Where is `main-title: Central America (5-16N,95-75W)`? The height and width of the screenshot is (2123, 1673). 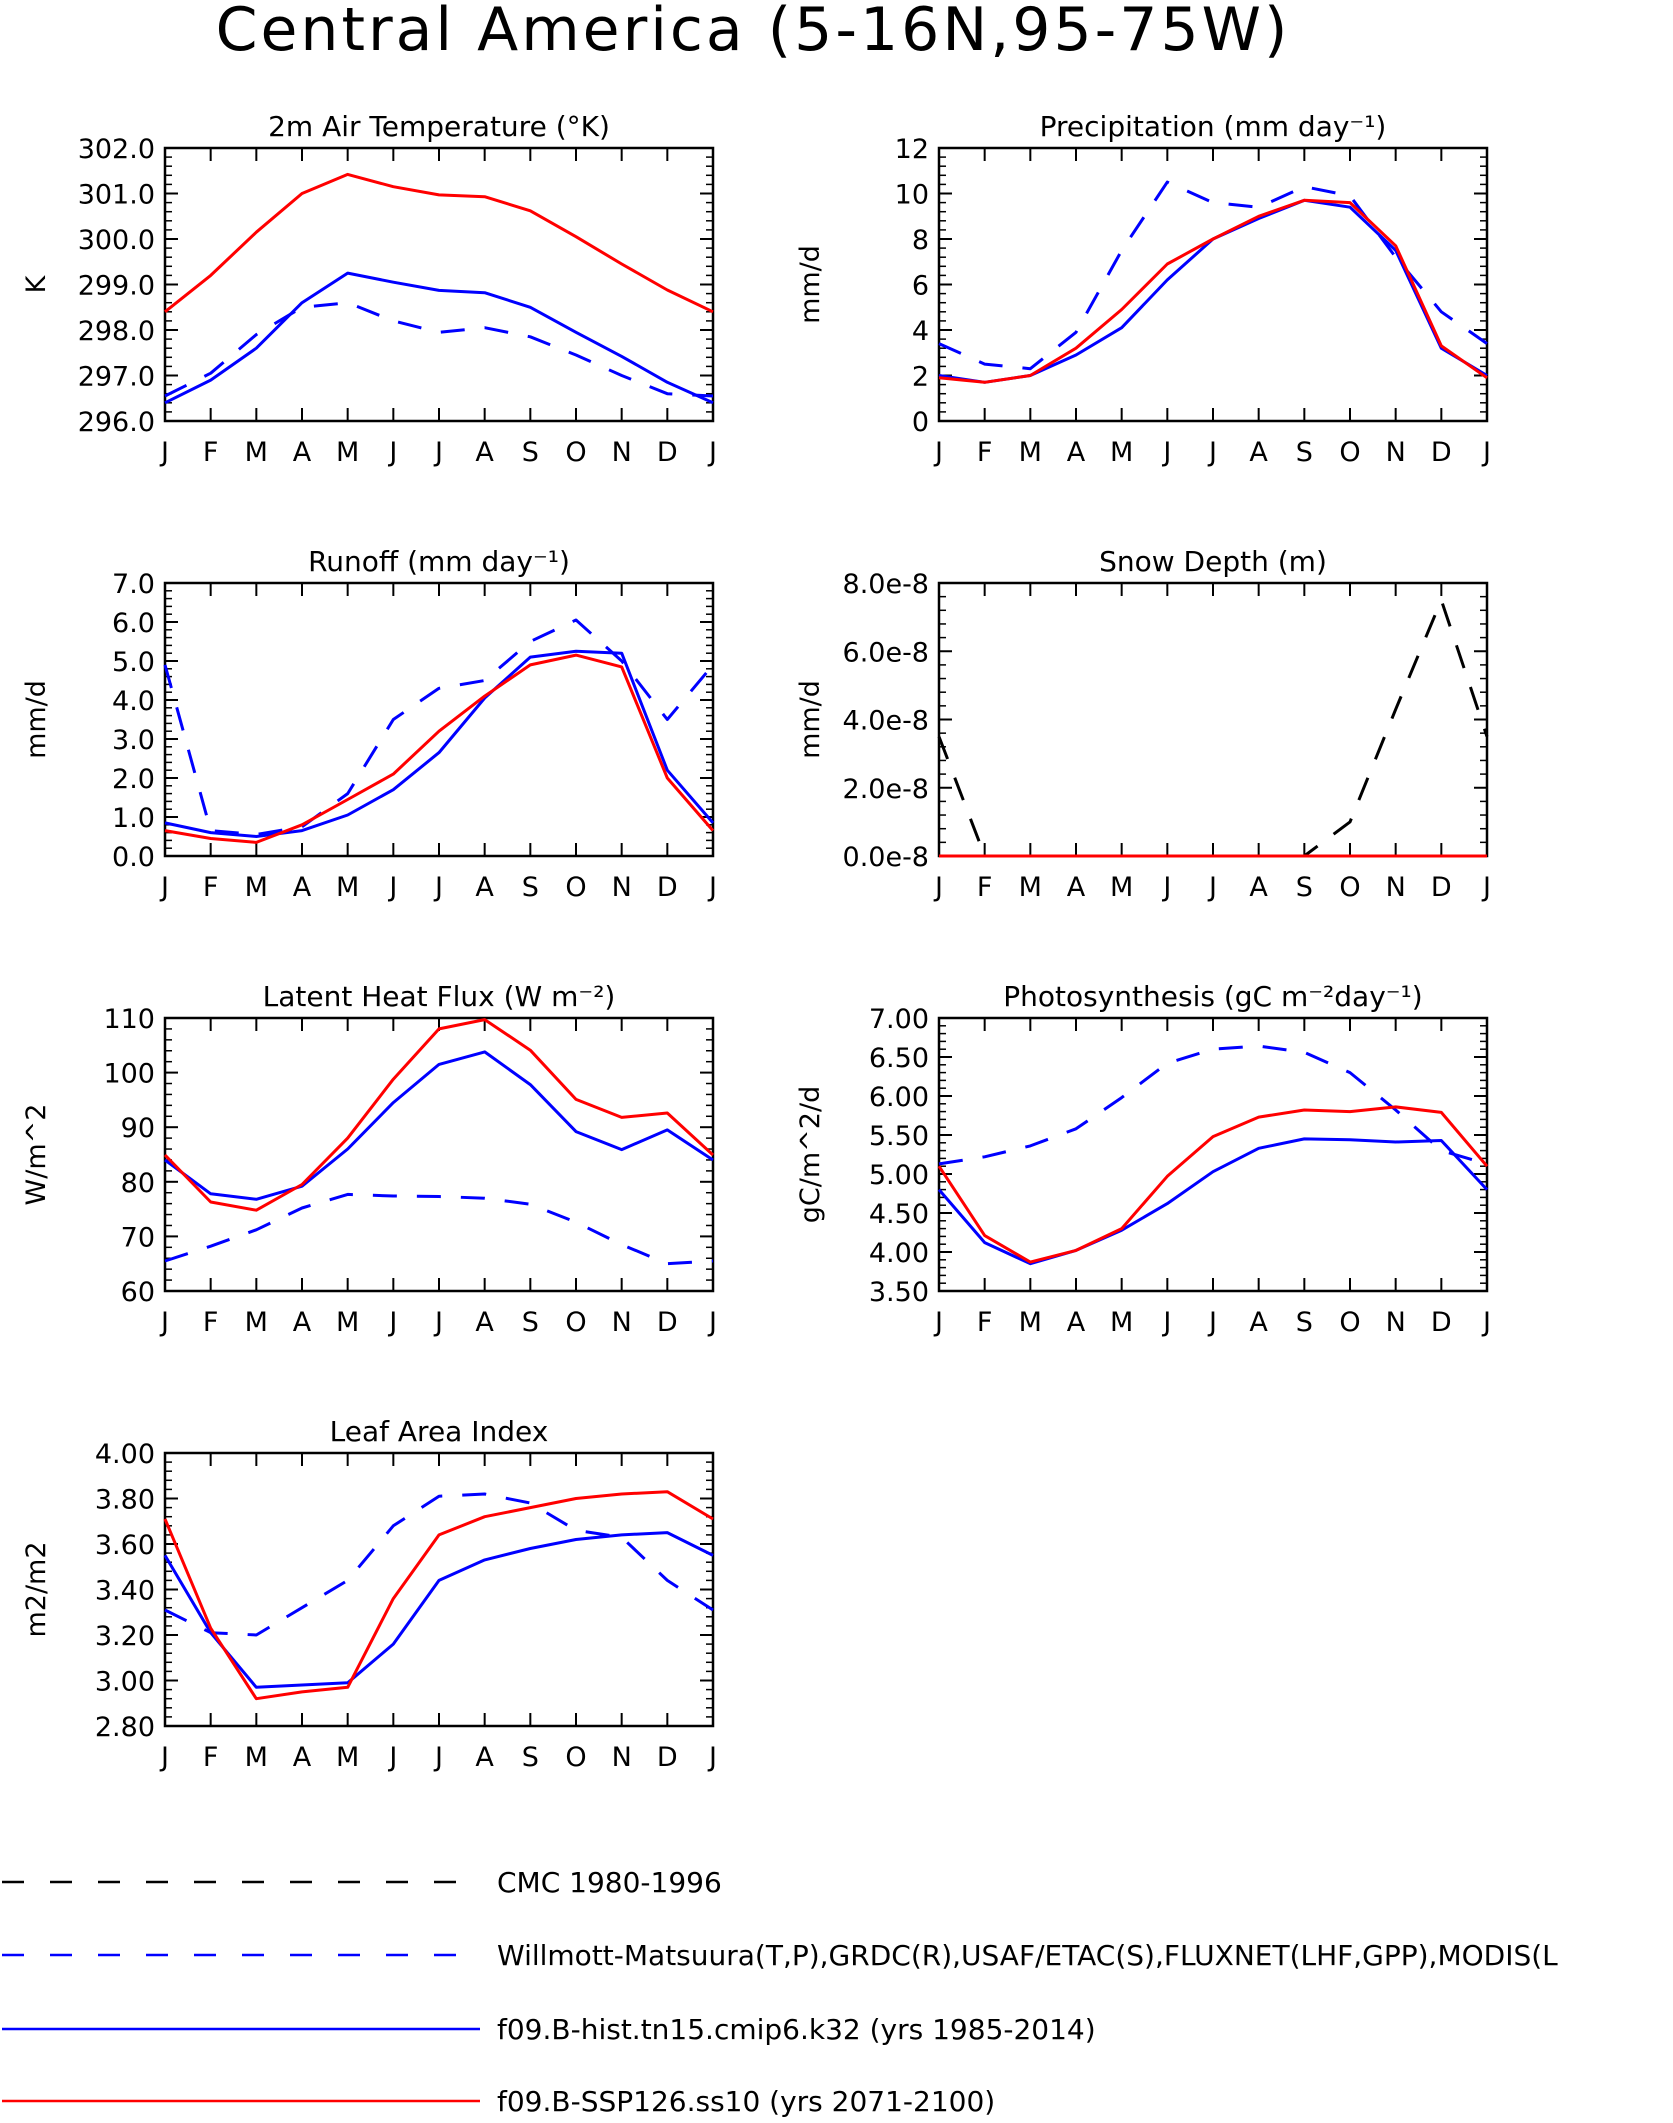 main-title: Central America (5-16N,95-75W) is located at coordinates (753, 32).